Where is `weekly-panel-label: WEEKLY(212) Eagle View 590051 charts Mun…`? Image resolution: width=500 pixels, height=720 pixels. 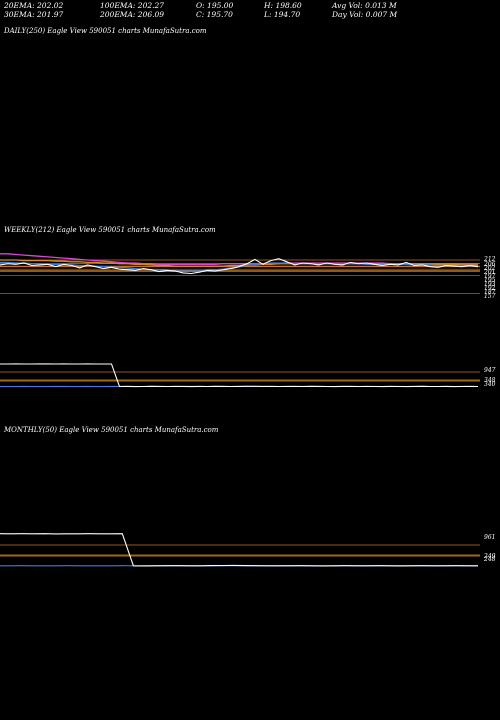
weekly-panel-label: WEEKLY(212) Eagle View 590051 charts Mun… is located at coordinates (110, 230).